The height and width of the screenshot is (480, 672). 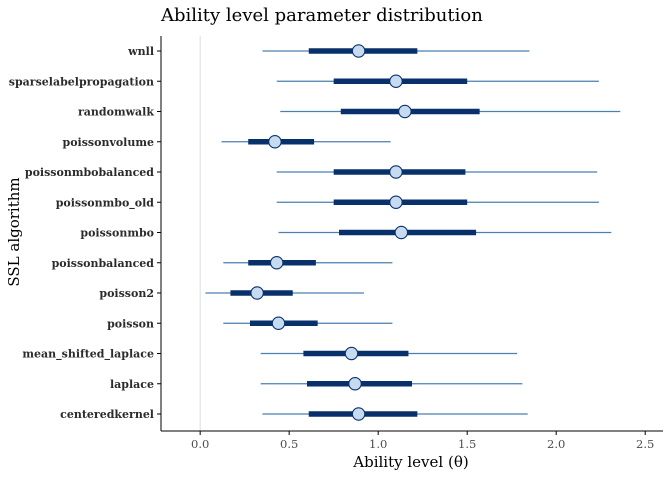 I want to click on y-tick-label: poissonmbobalanced, so click(x=89, y=172).